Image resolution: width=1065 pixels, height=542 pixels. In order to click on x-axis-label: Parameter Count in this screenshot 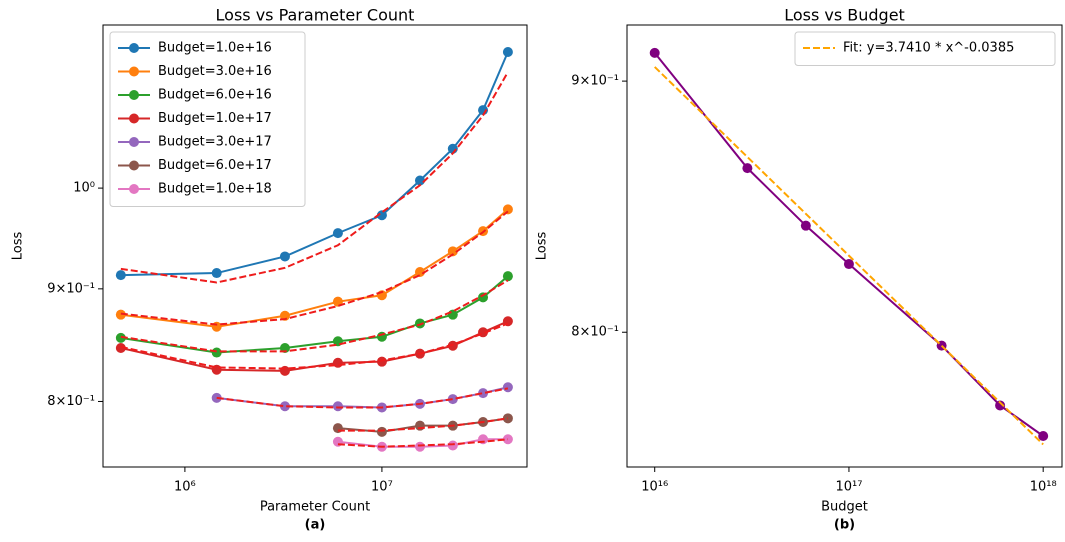, I will do `click(315, 507)`.